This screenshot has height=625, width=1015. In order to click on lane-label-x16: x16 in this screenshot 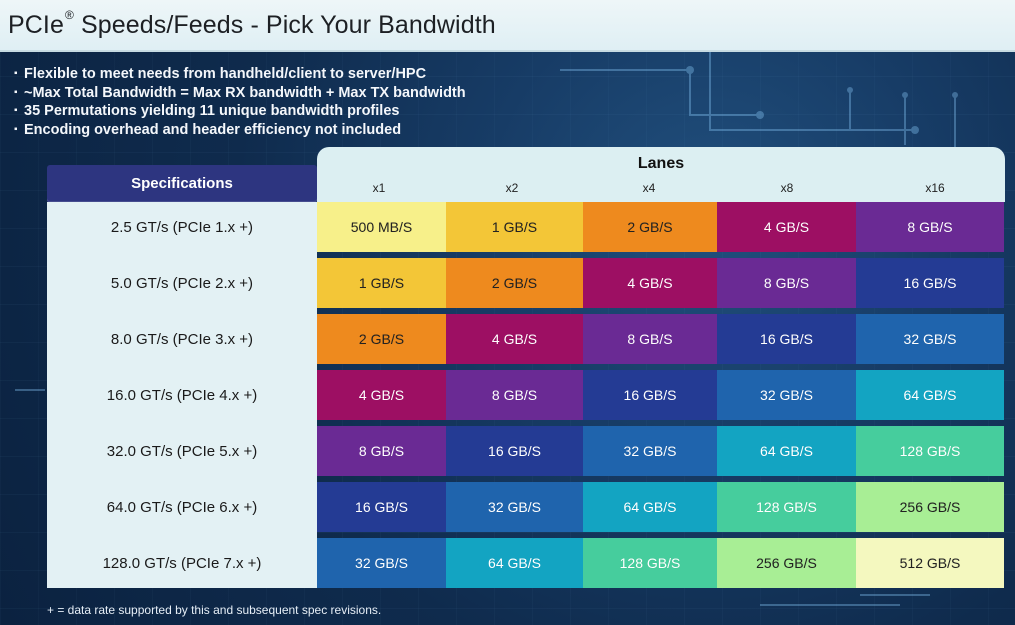, I will do `click(935, 188)`.